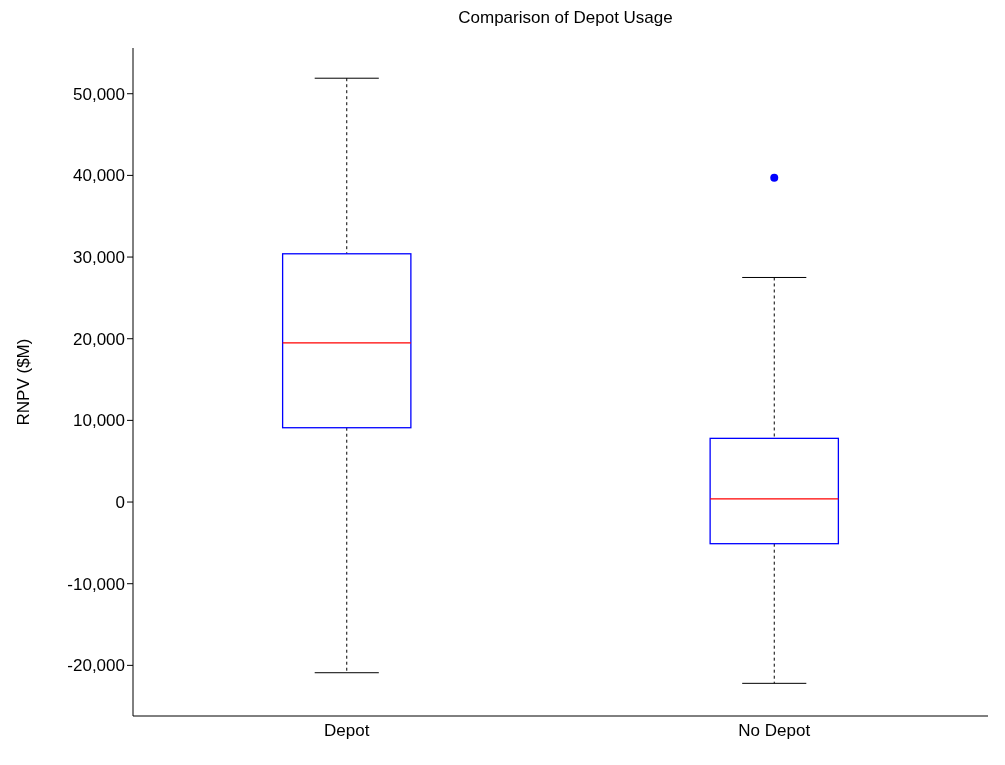 This screenshot has width=1005, height=765. I want to click on y-tick-label: 30,000, so click(99, 258).